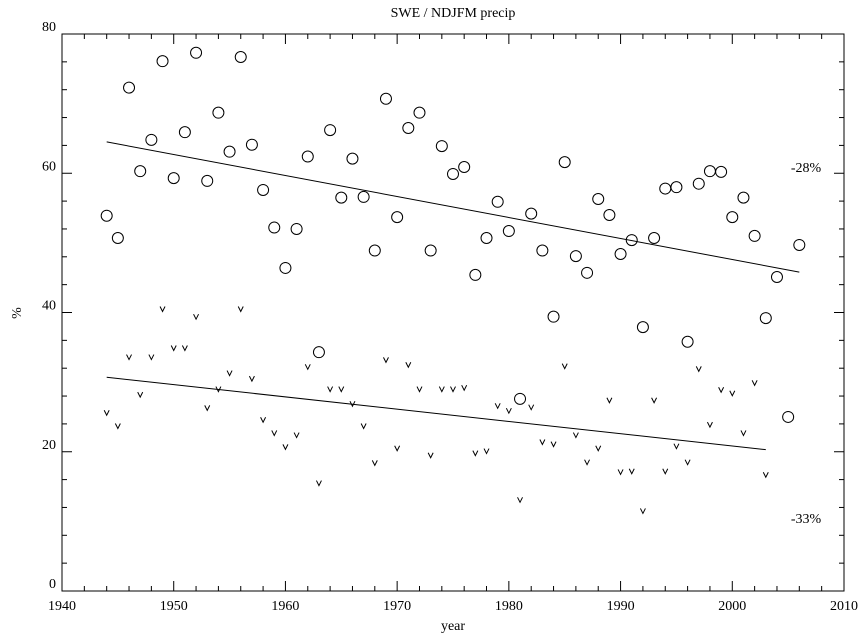 The width and height of the screenshot is (864, 636). Describe the element at coordinates (844, 606) in the screenshot. I see `x-tick-label: 2010` at that location.